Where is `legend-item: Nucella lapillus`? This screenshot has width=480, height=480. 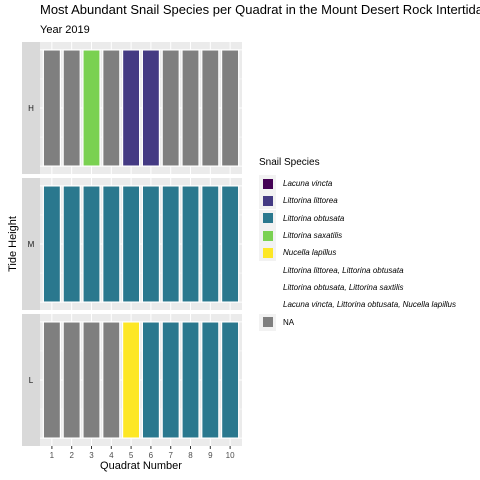 legend-item: Nucella lapillus is located at coordinates (357, 253).